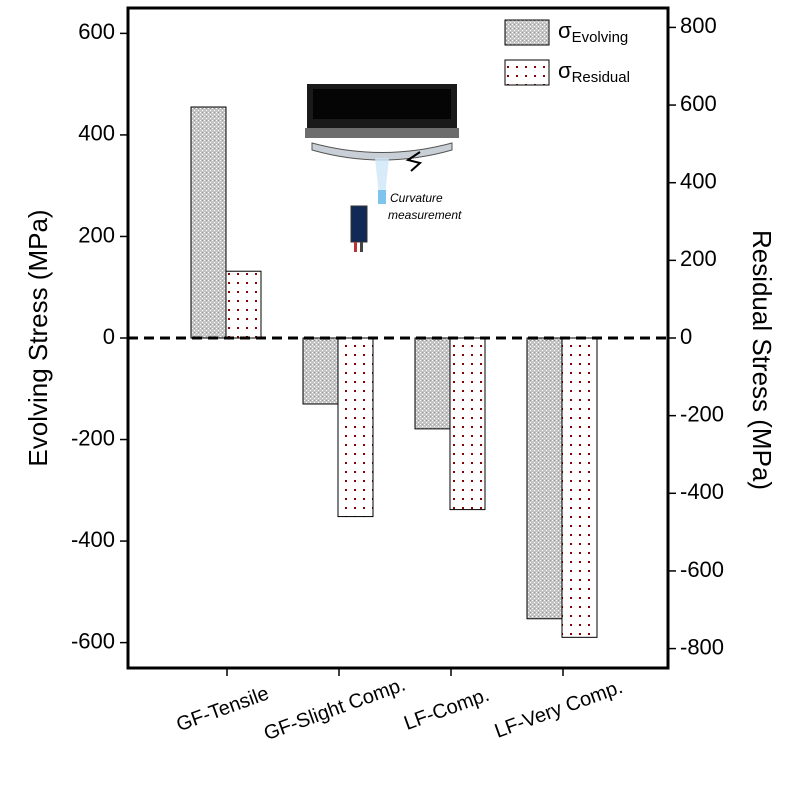  What do you see at coordinates (223, 709) in the screenshot?
I see `x-tick-label: GF-Tensile` at bounding box center [223, 709].